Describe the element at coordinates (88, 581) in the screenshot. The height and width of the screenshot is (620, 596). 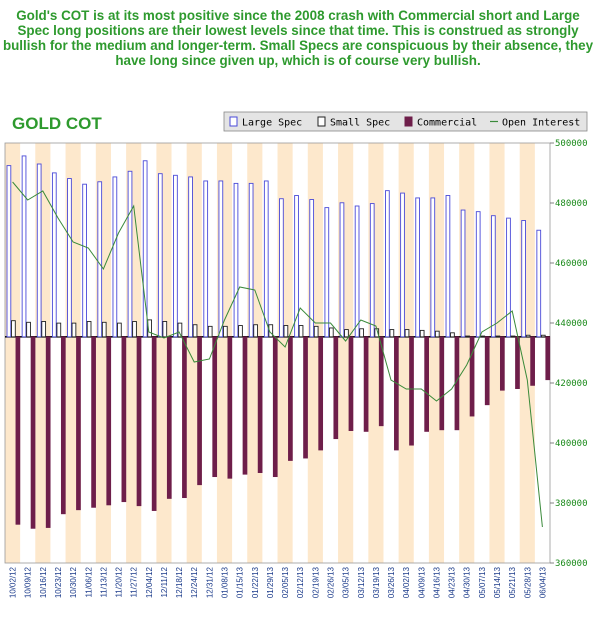
I see `x-tick-label: 11/06/12` at that location.